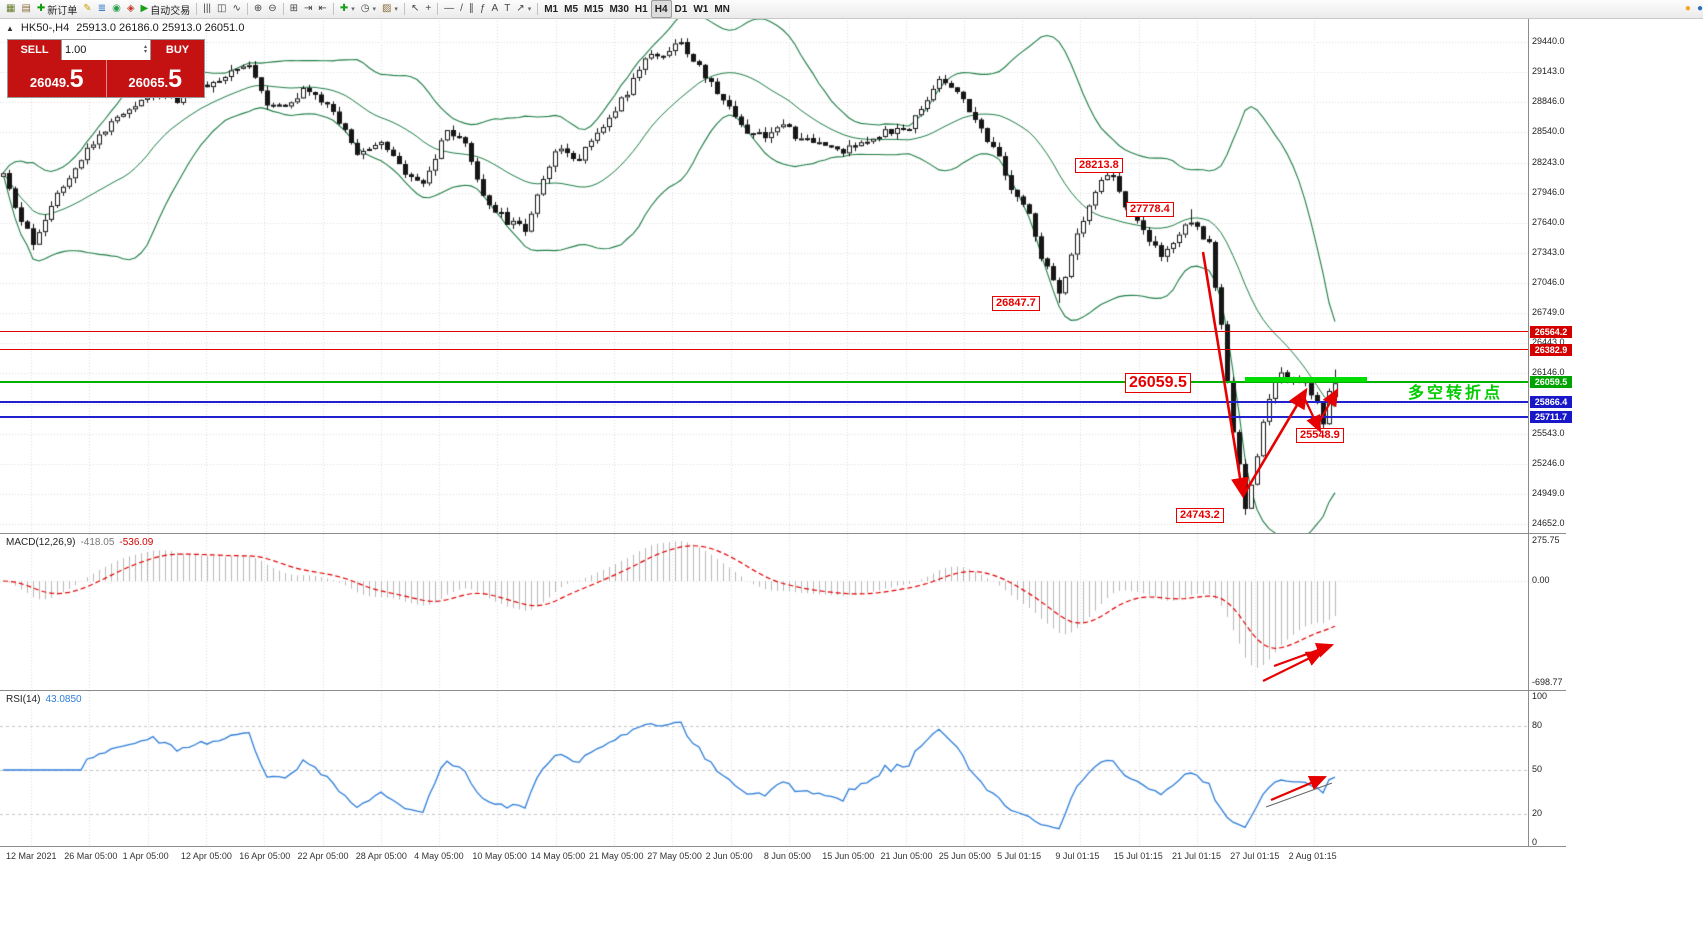  I want to click on rsi-scale-label: 0, so click(1535, 842).